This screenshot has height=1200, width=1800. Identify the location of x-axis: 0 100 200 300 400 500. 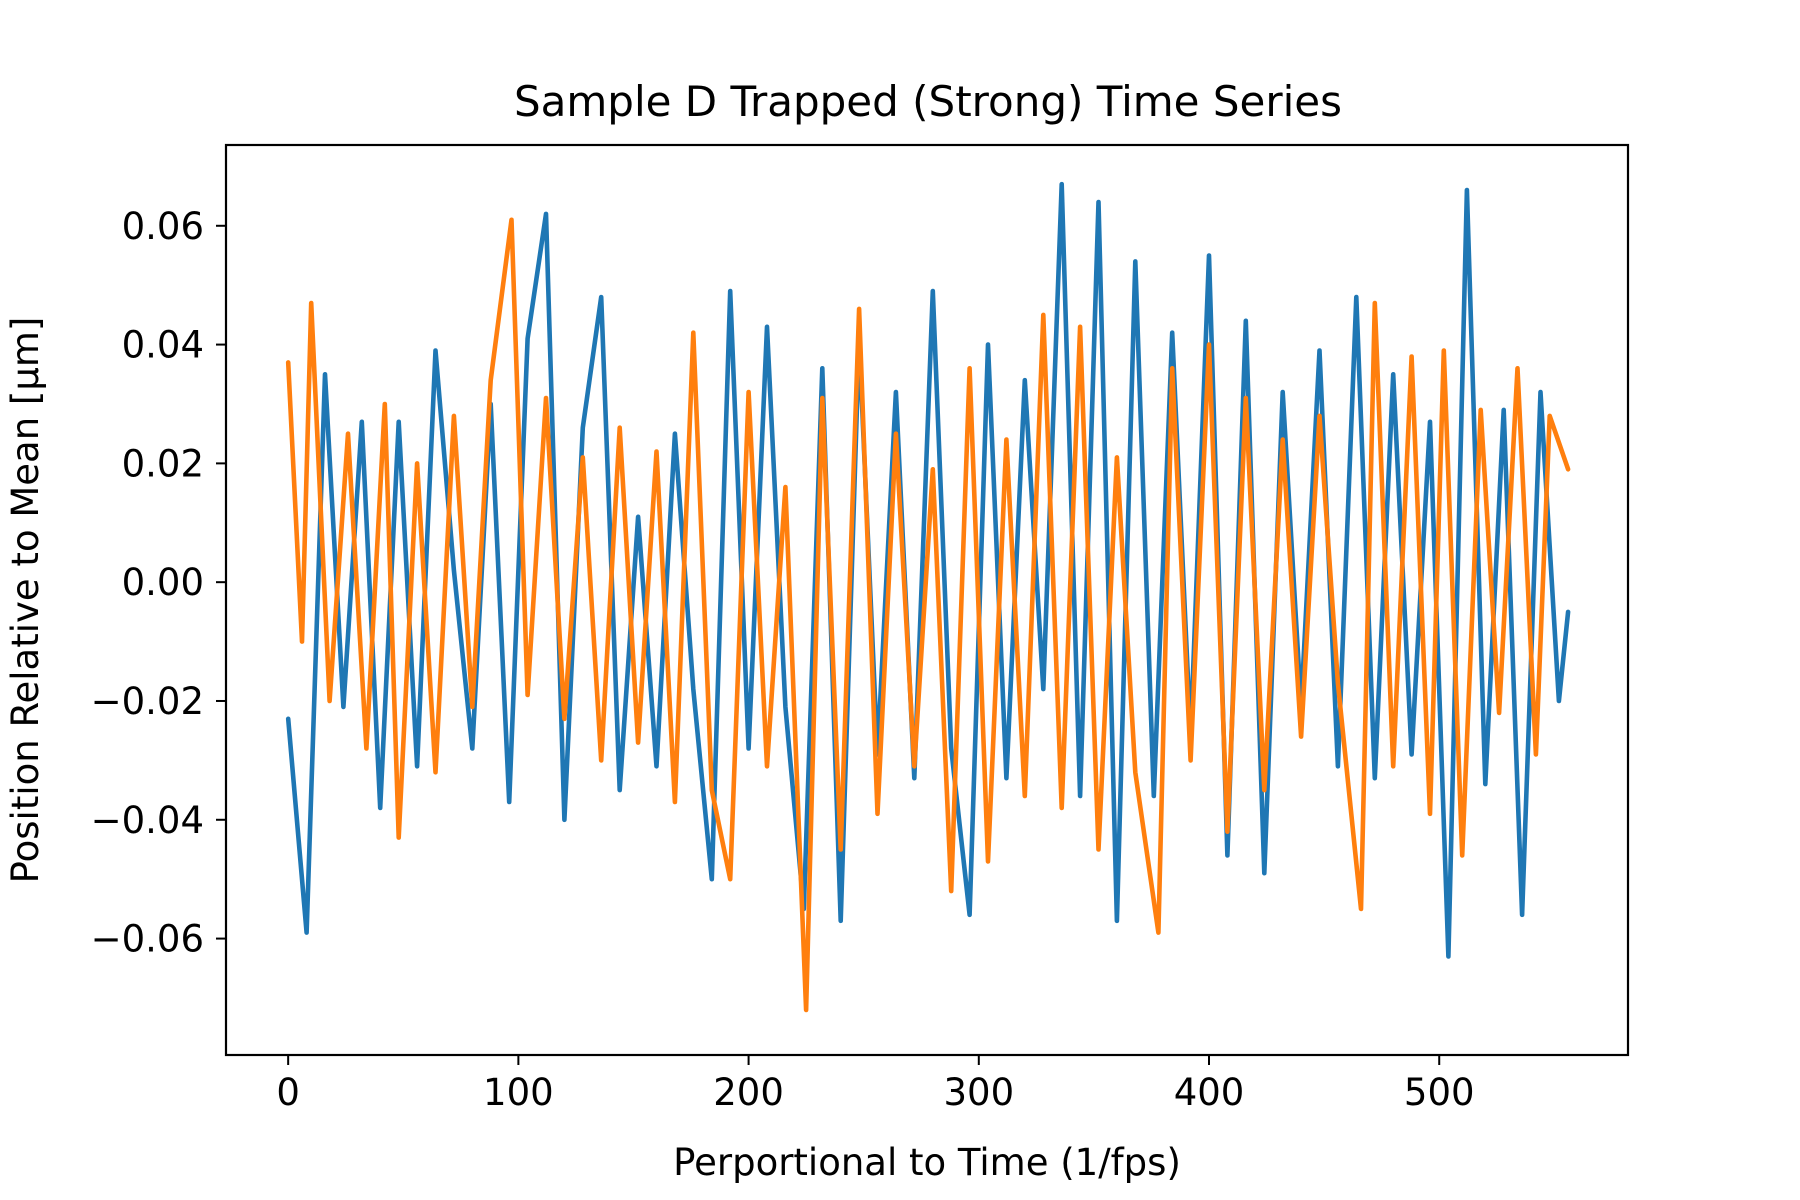
(875, 1084).